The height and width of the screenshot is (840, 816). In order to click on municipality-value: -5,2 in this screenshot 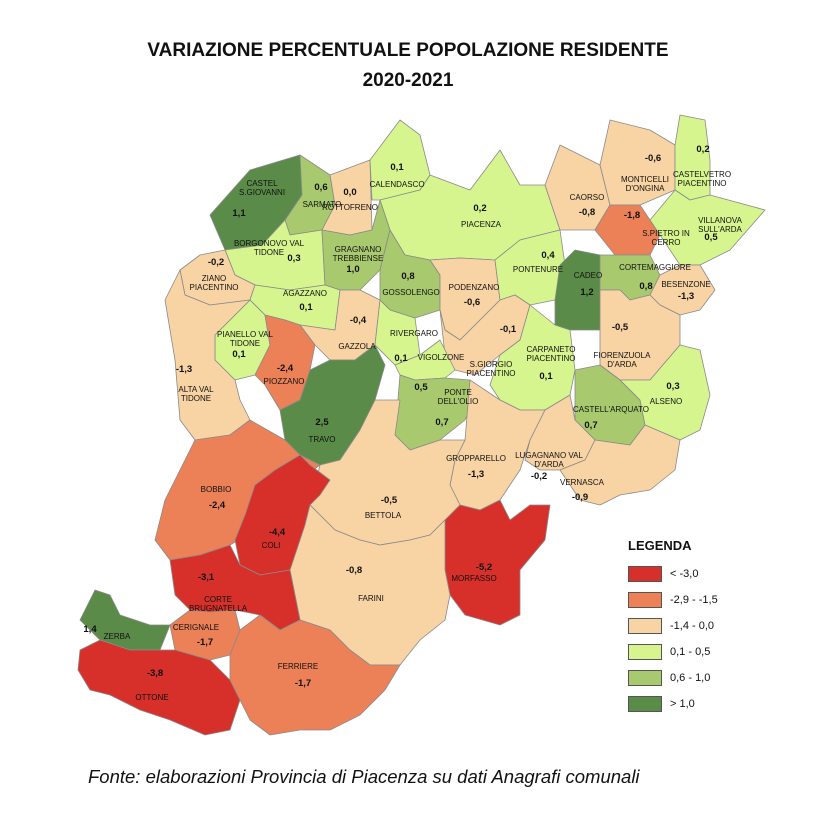, I will do `click(484, 567)`.